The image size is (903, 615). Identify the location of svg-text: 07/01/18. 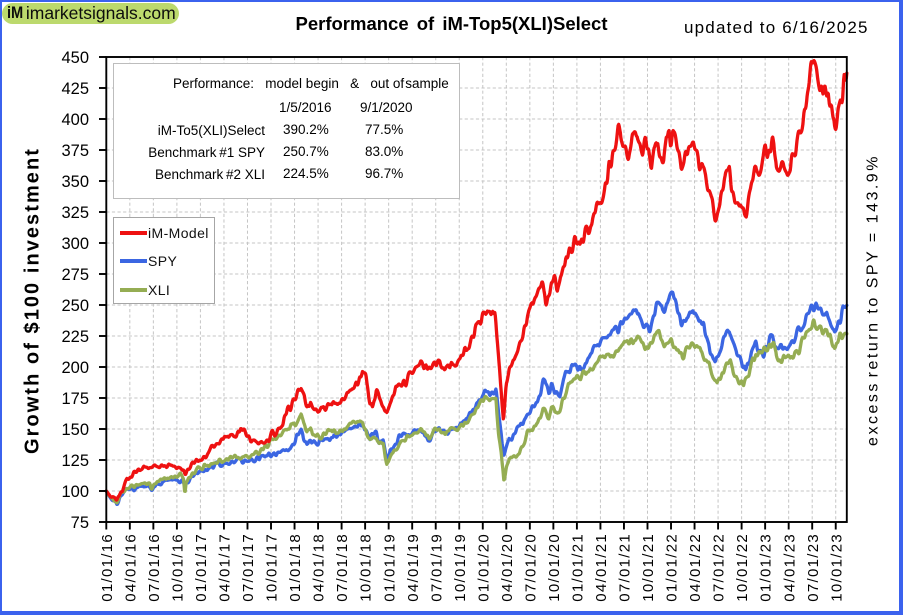
(342, 567).